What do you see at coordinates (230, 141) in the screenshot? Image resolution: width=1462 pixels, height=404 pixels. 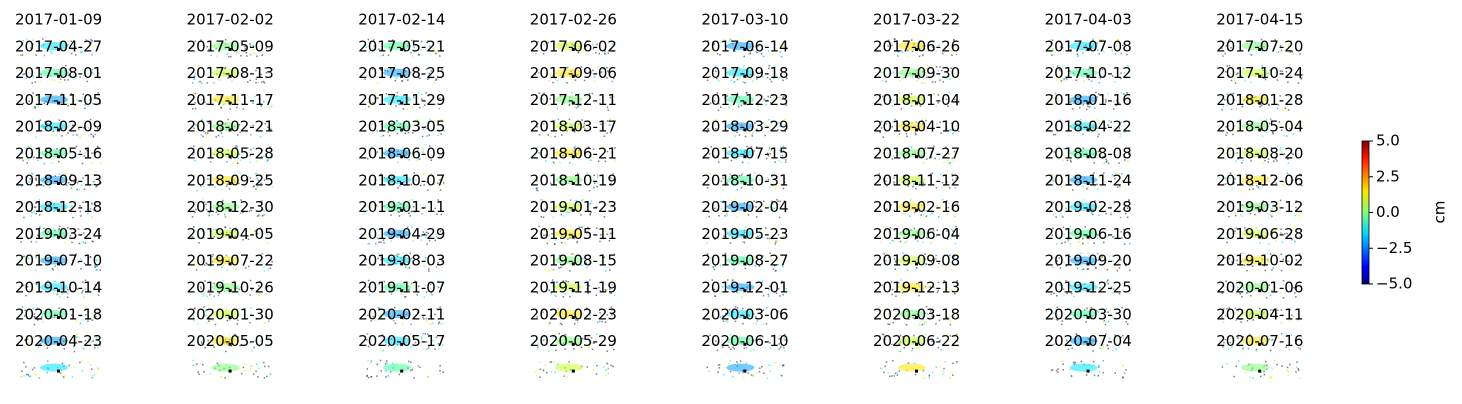 I see `panel: 2018-02-21` at bounding box center [230, 141].